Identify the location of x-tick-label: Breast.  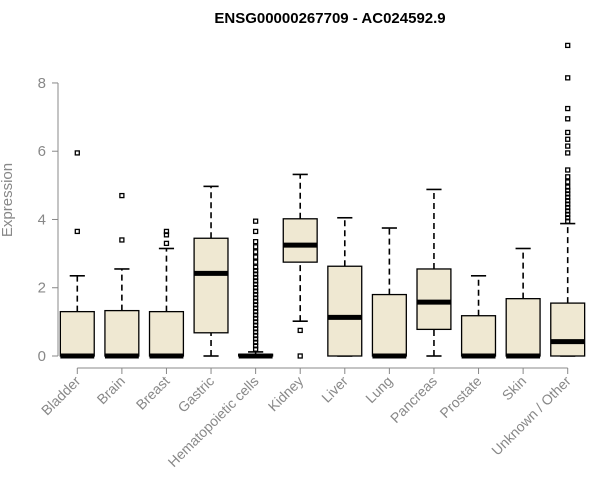
(153, 393).